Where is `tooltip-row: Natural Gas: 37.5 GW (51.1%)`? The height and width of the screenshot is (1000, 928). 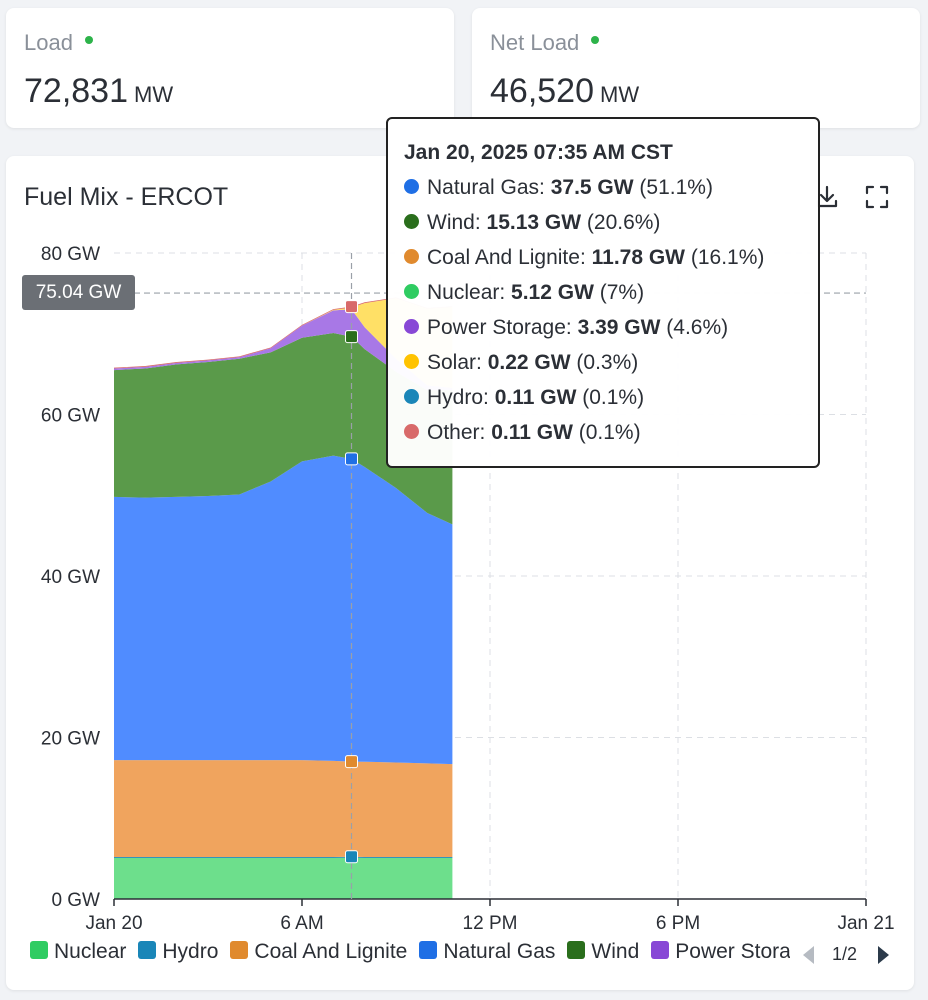
tooltip-row: Natural Gas: 37.5 GW (51.1%) is located at coordinates (558, 188).